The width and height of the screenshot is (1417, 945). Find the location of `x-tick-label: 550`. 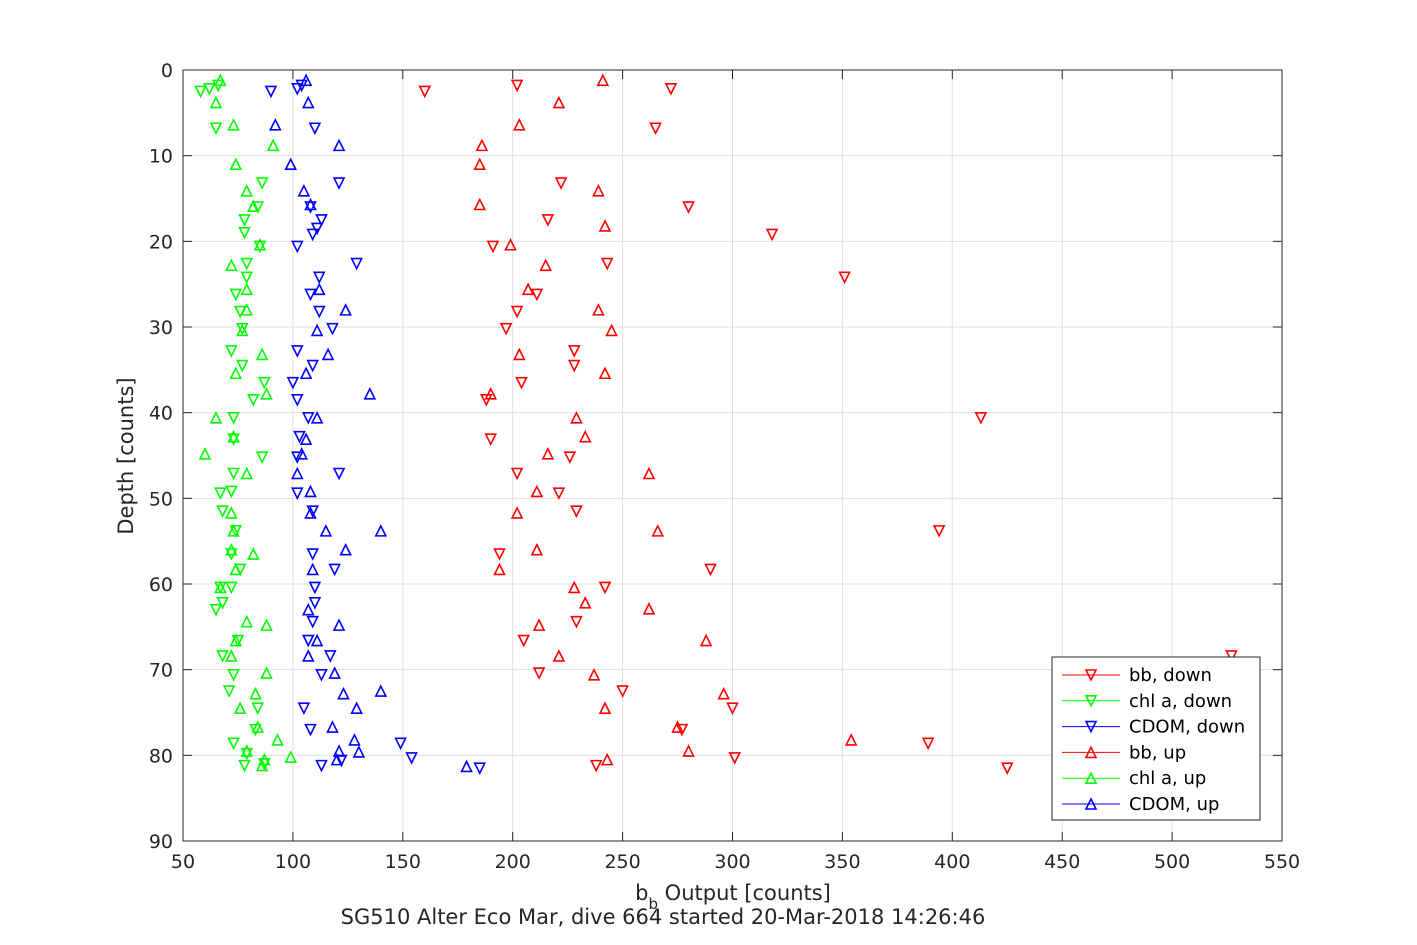

x-tick-label: 550 is located at coordinates (1282, 862).